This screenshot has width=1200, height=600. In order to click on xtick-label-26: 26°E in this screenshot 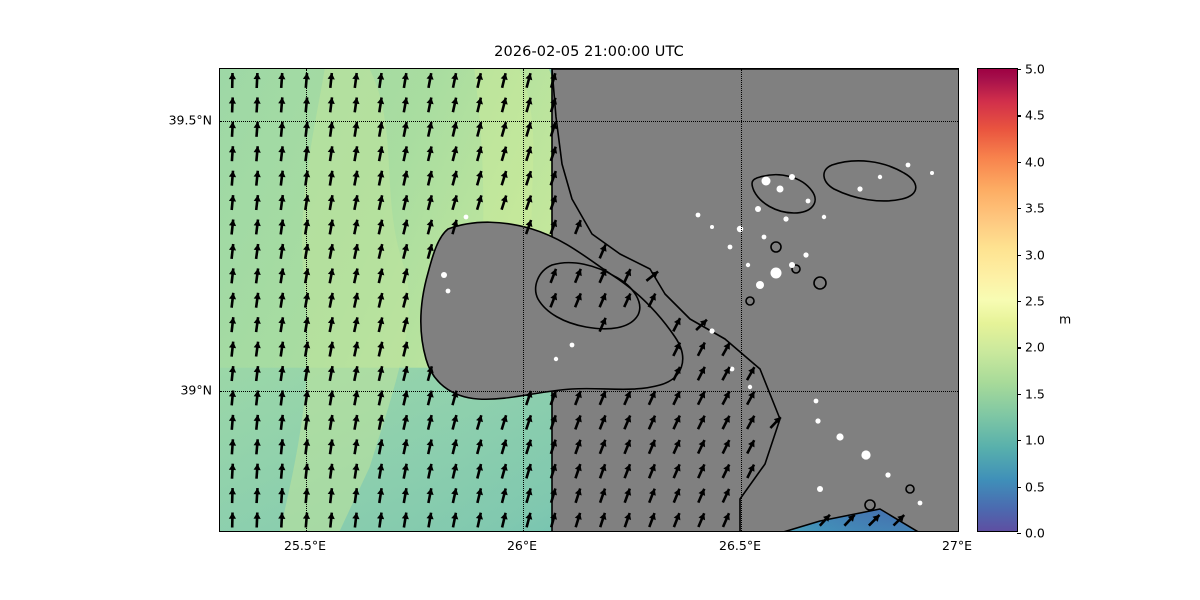, I will do `click(522, 545)`.